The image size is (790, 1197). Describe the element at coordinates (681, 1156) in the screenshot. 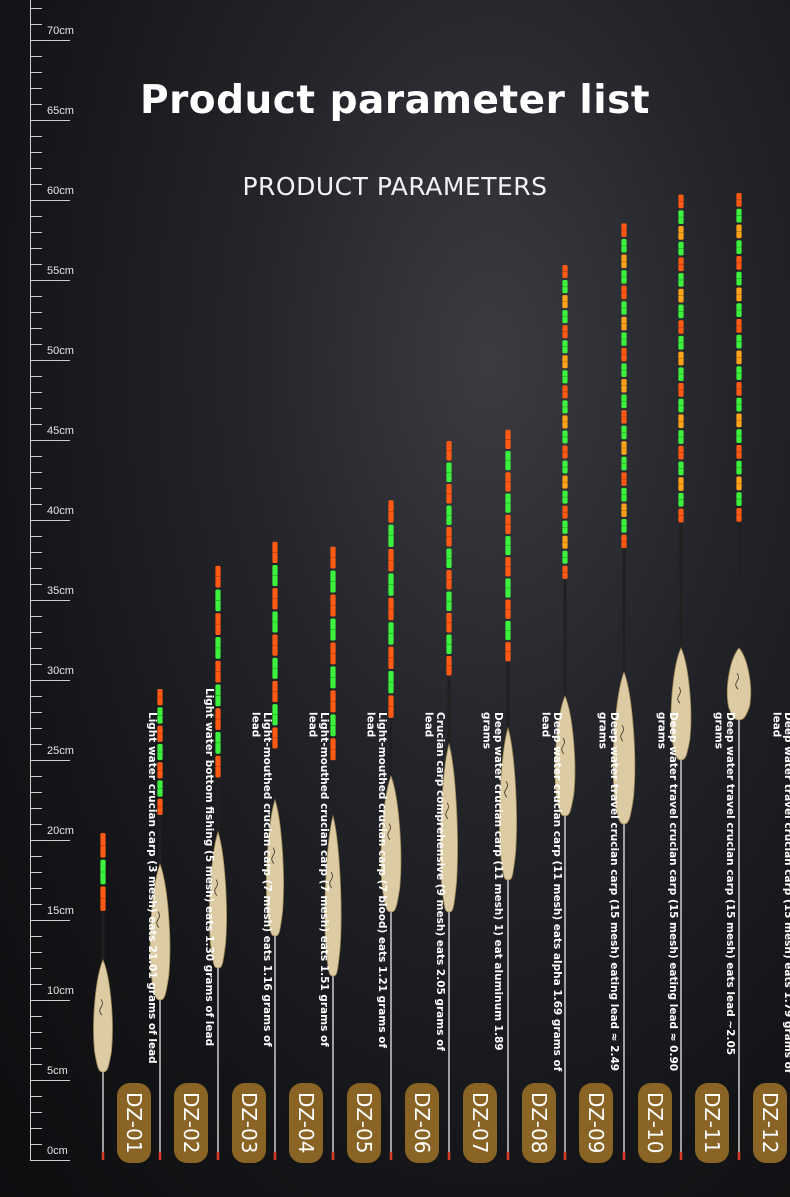

I see `float-tail-end` at that location.